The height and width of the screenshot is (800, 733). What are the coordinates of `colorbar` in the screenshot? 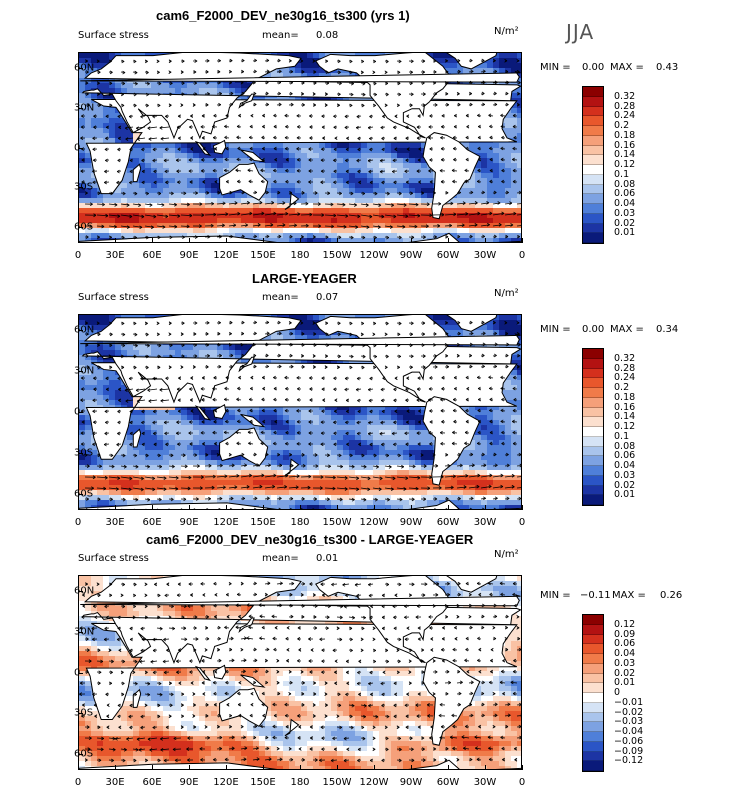 It's located at (593, 165).